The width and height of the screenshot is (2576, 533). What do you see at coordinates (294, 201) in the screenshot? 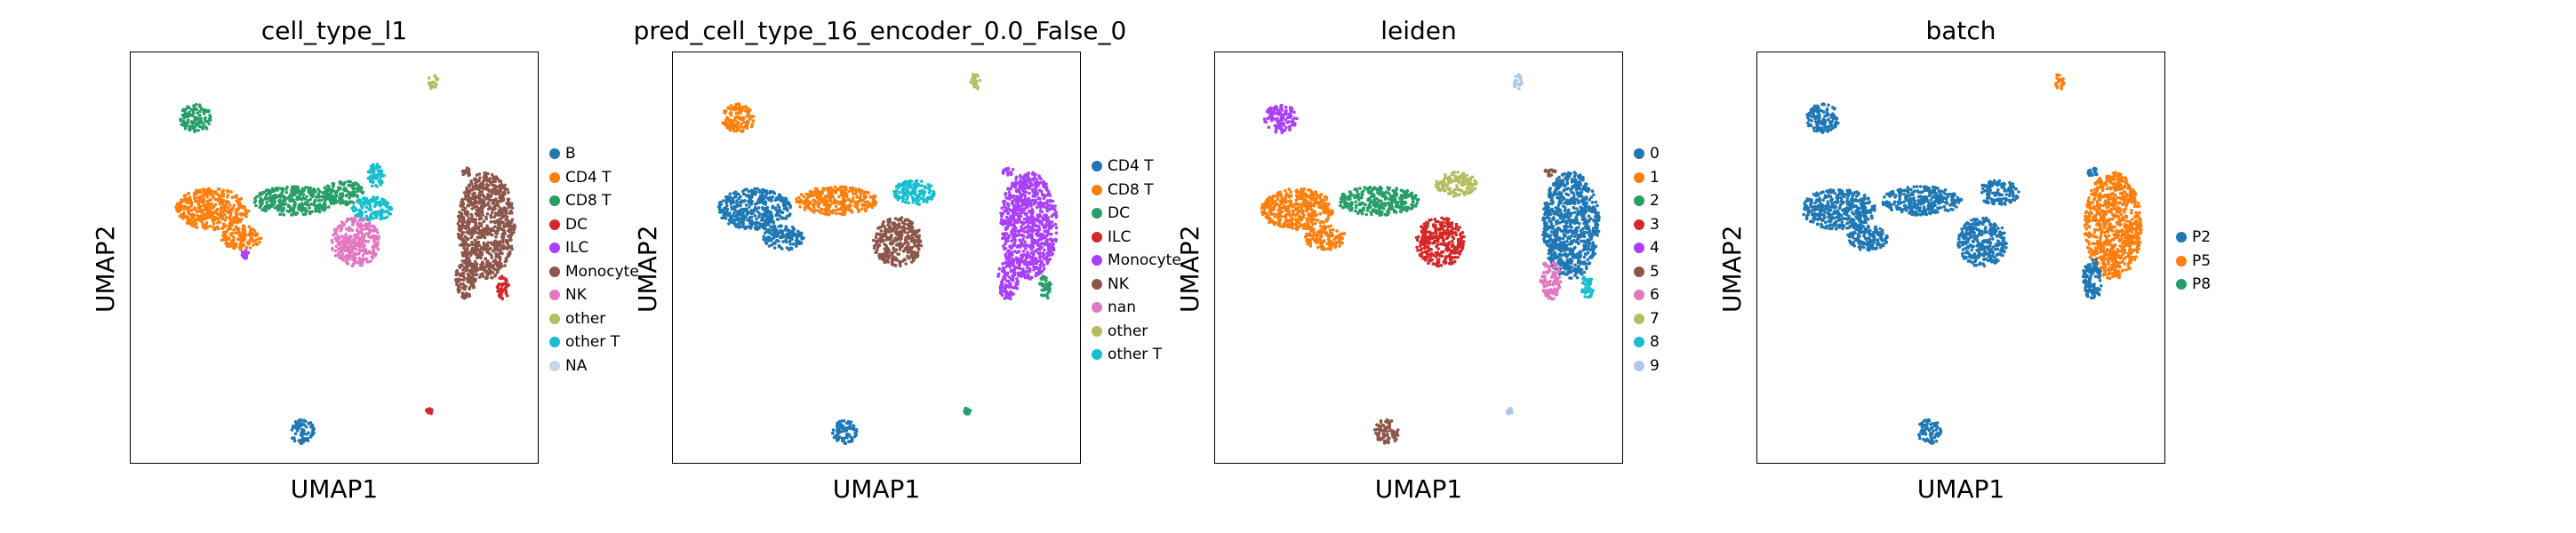
I see `cluster-cd8-t-main` at bounding box center [294, 201].